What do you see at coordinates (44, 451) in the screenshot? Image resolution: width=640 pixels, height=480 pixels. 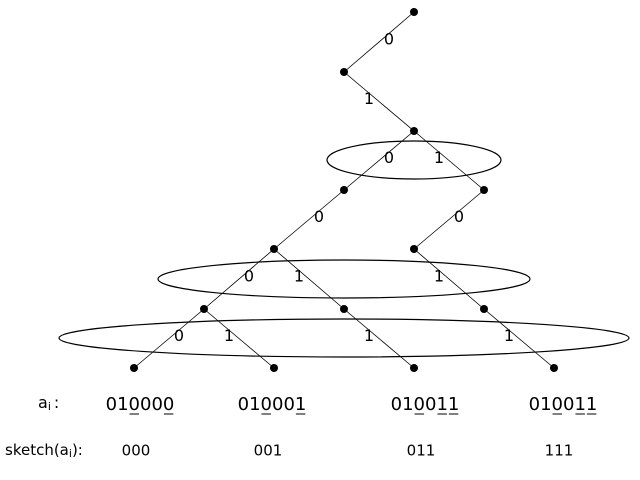 I see `row-label: sketch(ai):` at bounding box center [44, 451].